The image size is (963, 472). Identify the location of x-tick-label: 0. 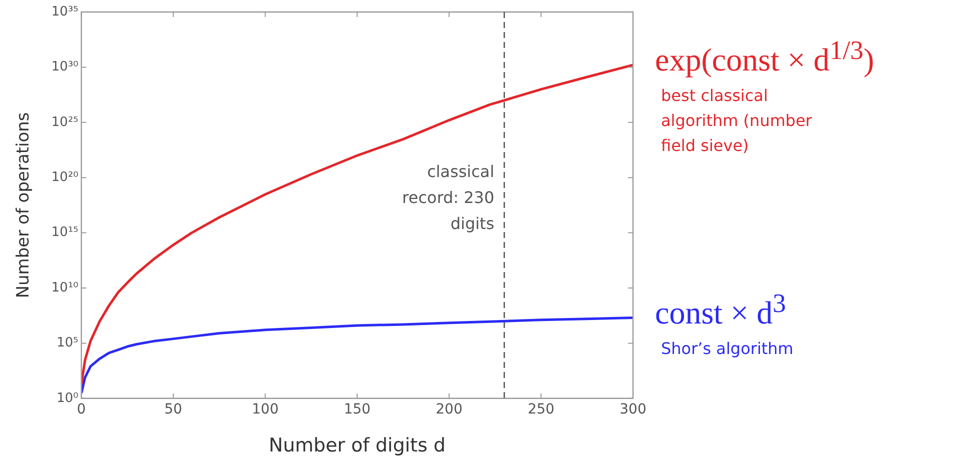
(81, 409).